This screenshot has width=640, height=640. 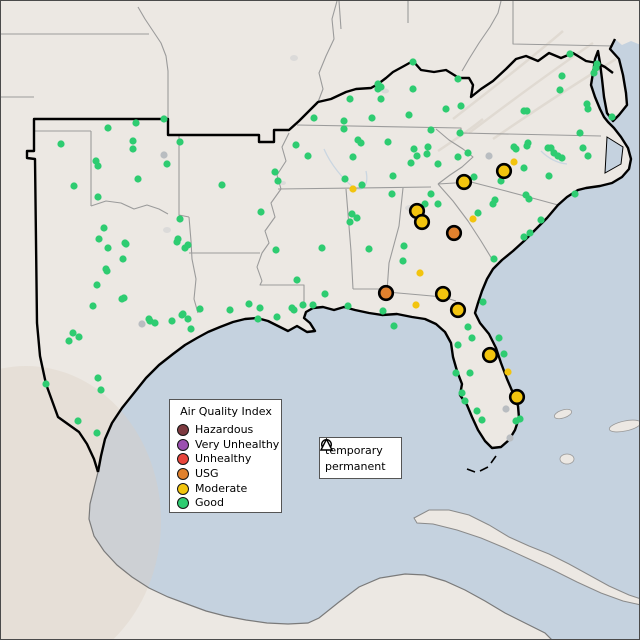 I want to click on aqi-legend-item-hazardous: Hazardous, so click(x=226, y=430).